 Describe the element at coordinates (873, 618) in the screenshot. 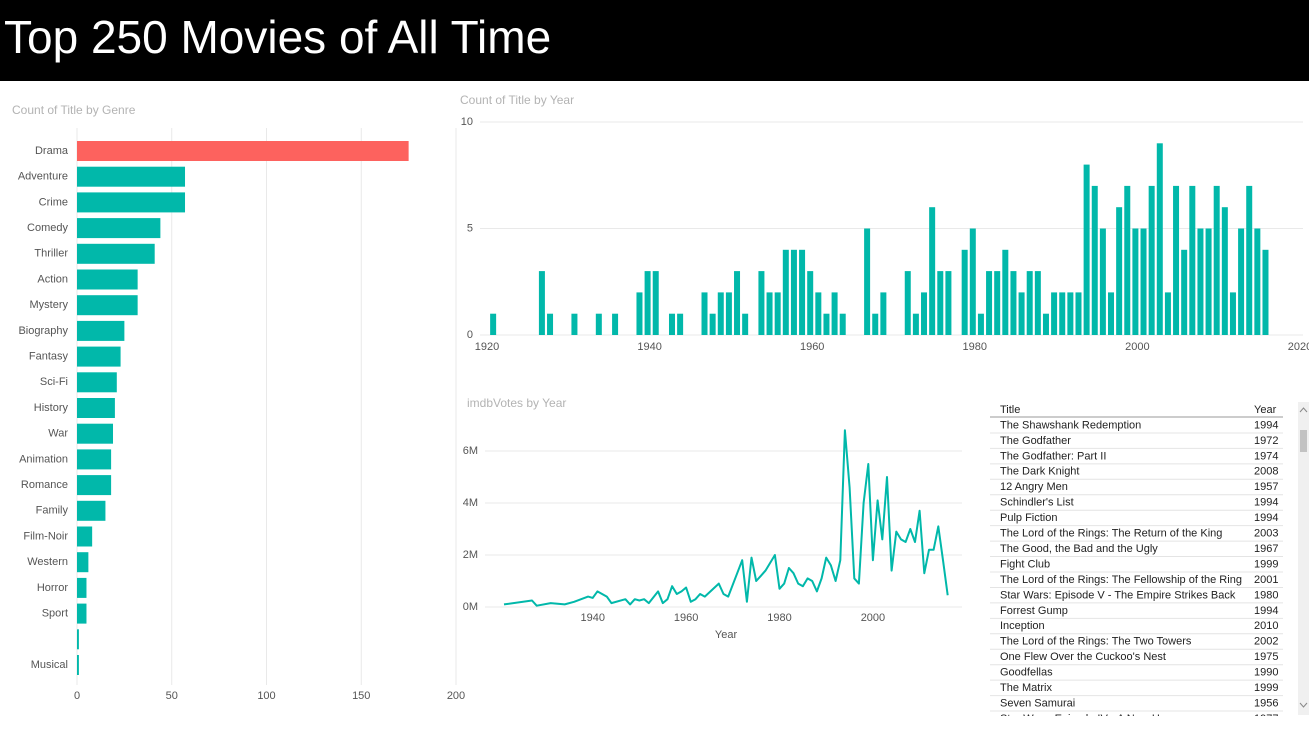

I see `x-tick-label: 2000` at that location.